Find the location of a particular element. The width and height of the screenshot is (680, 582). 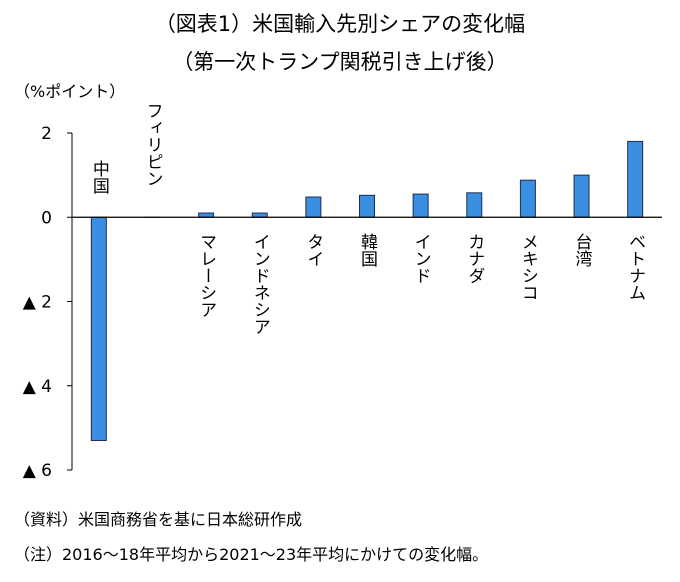

category-label: 台湾 is located at coordinates (582, 250).